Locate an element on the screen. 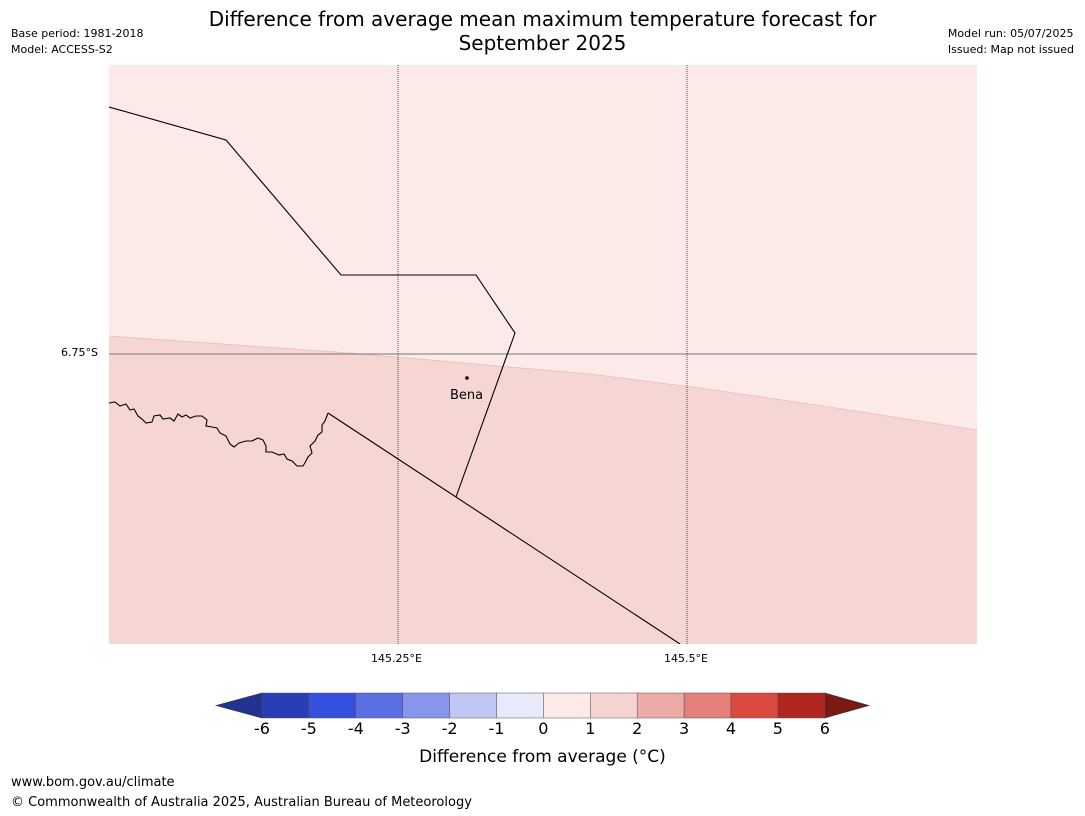  colorbar-tick-label: 3 is located at coordinates (684, 728).